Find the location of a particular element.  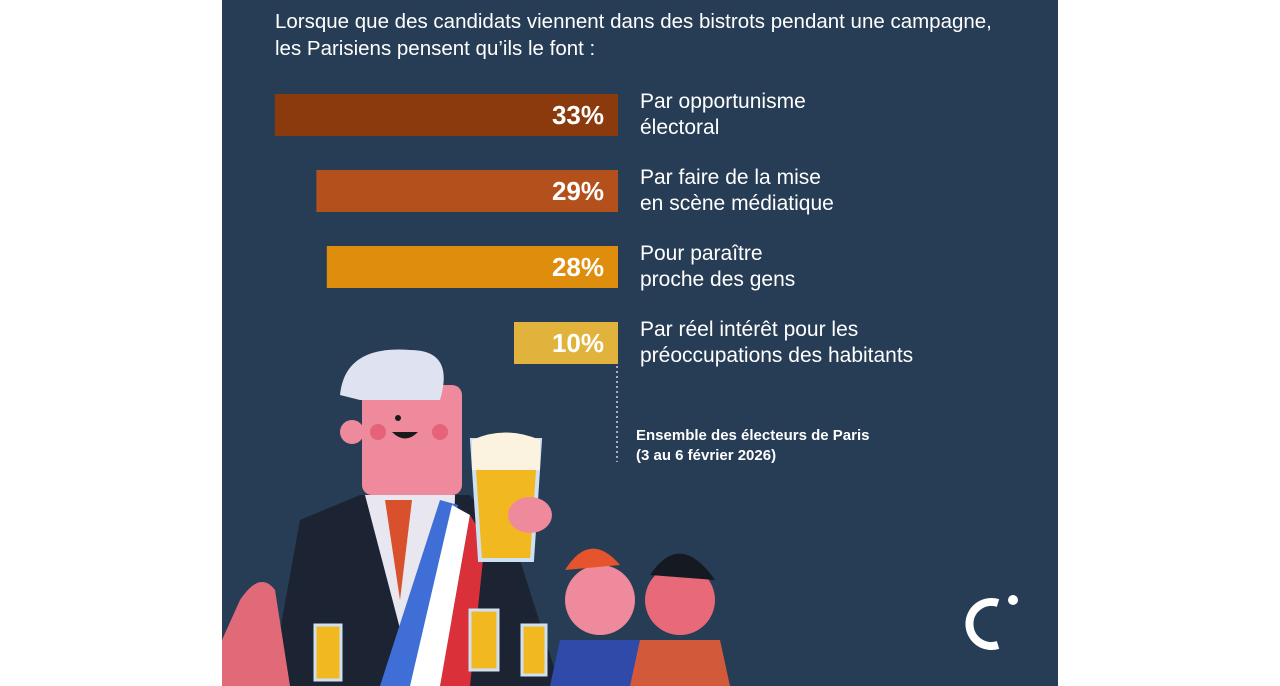

category-label: Par faire de la mise en scène médiatique is located at coordinates (737, 190).